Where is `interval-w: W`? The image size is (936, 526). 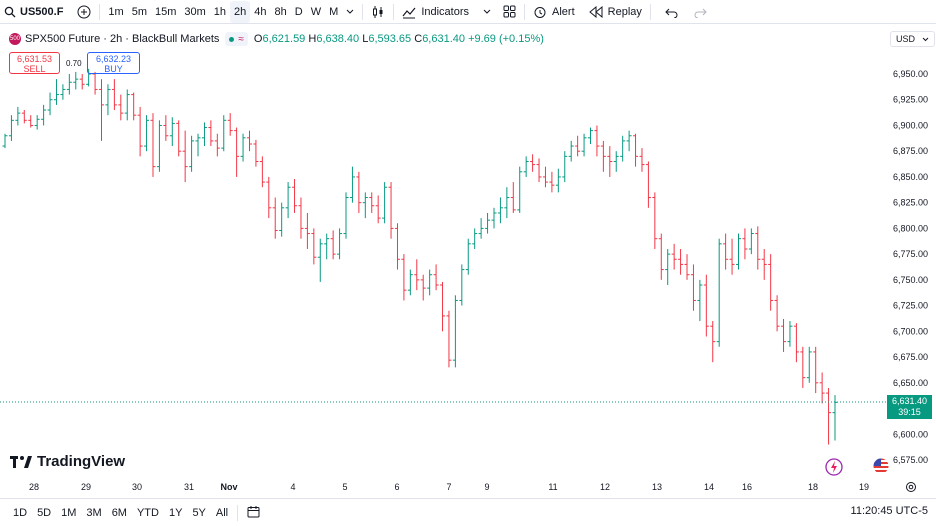
interval-w: W is located at coordinates (316, 11).